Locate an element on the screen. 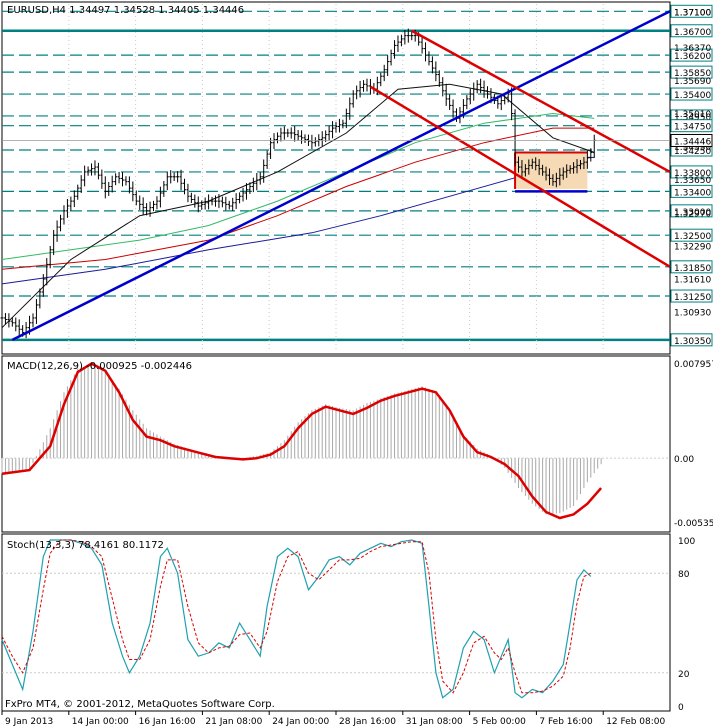  x-label-8: 7 Feb 16:00 is located at coordinates (566, 722).